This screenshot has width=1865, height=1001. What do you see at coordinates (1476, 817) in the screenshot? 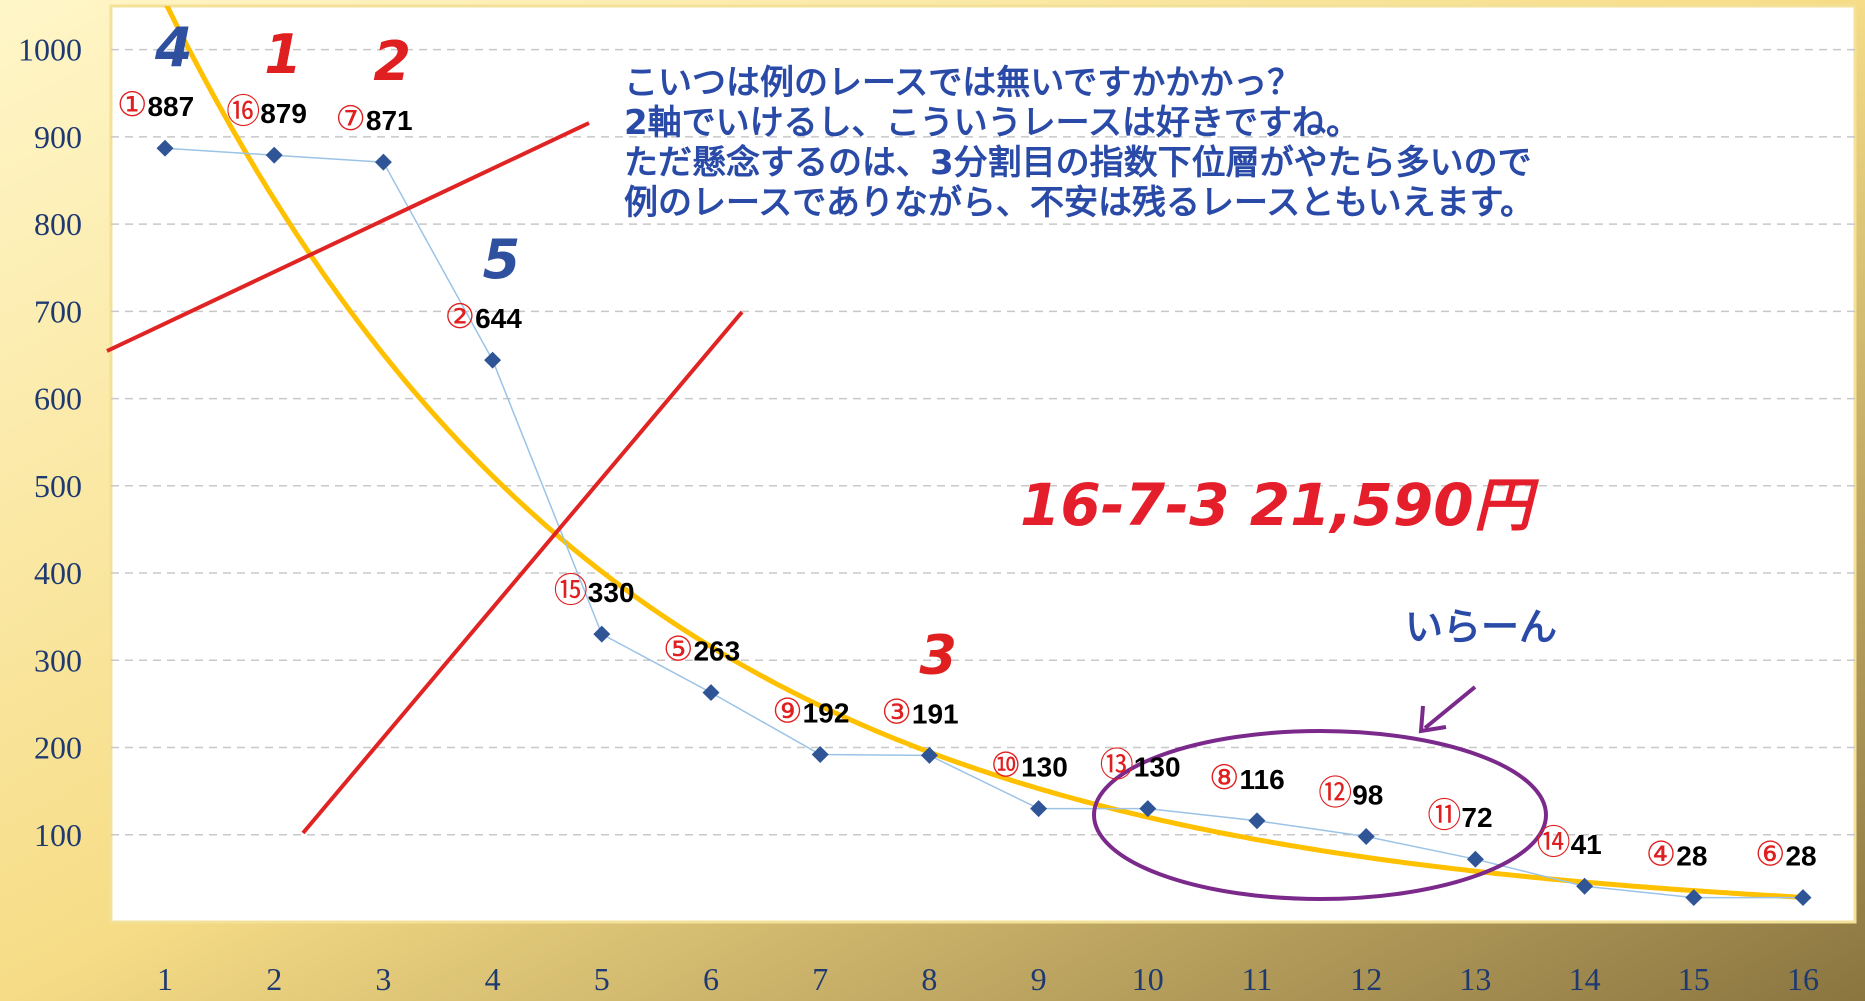
I see `data-label-value: 72` at bounding box center [1476, 817].